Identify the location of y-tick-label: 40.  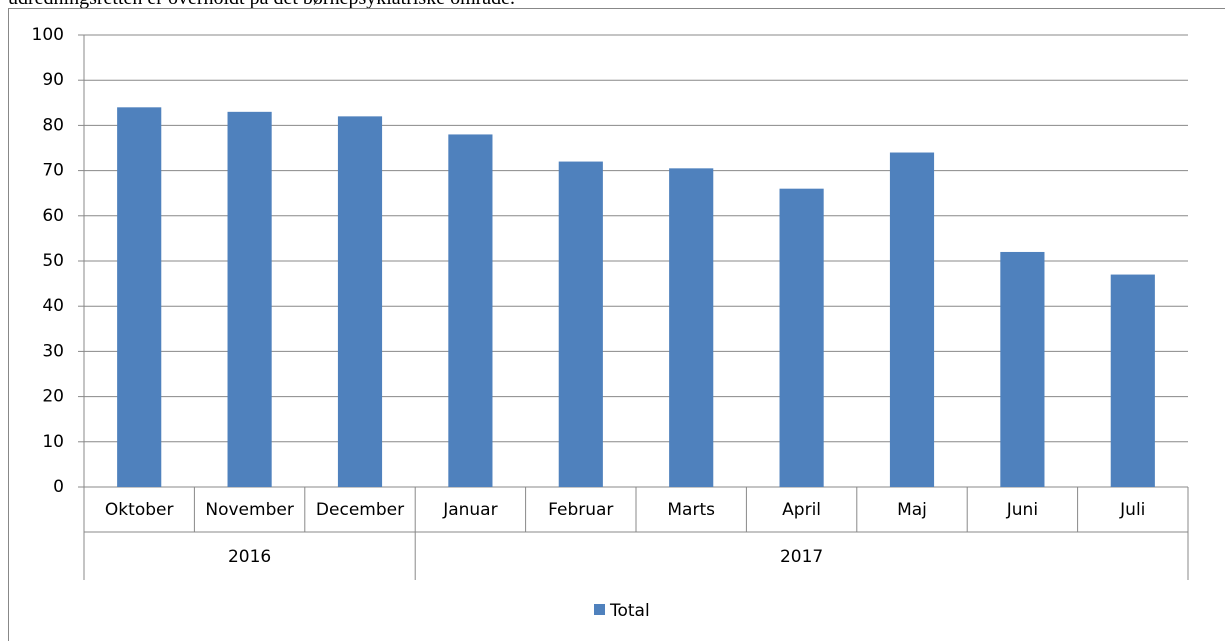
(53, 306).